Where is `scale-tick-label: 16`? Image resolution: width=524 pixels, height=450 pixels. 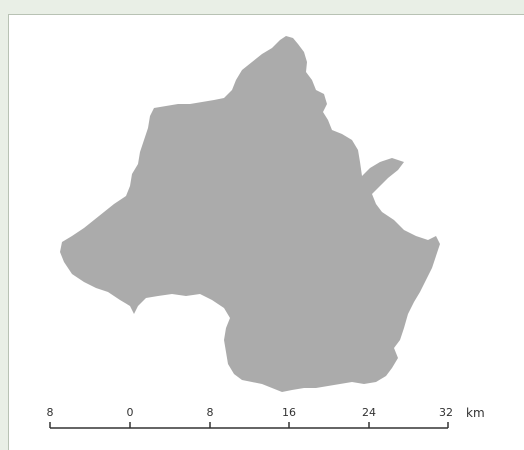 scale-tick-label: 16 is located at coordinates (289, 412).